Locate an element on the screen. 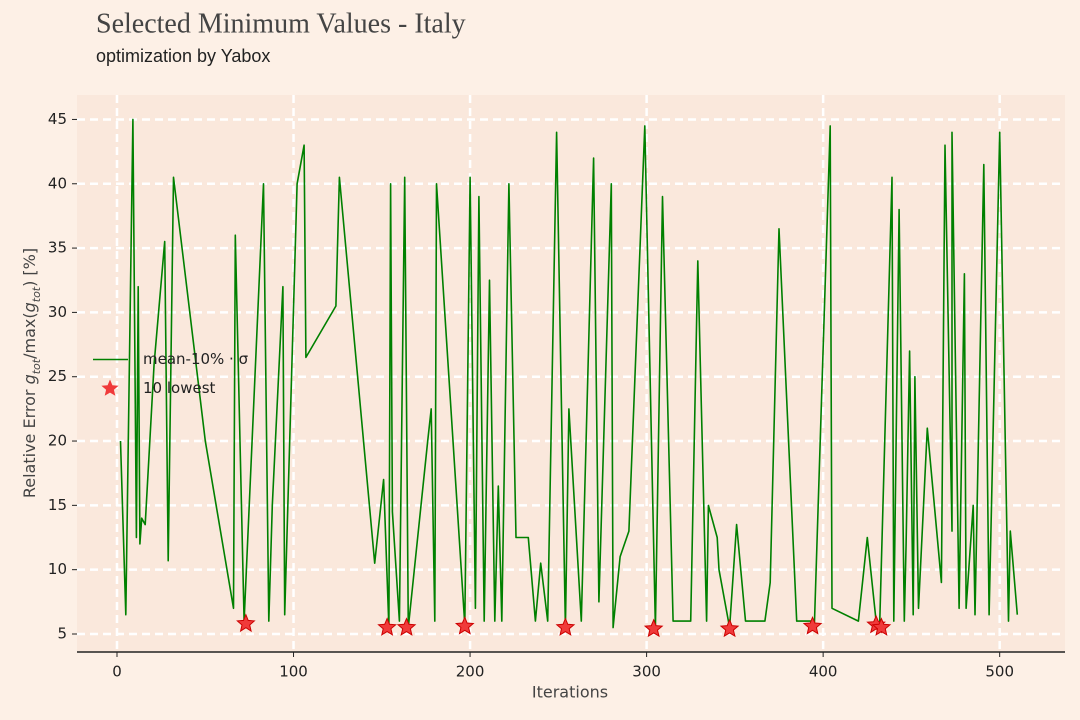 This screenshot has width=1080, height=720. y-tick-label: 20 is located at coordinates (57, 441).